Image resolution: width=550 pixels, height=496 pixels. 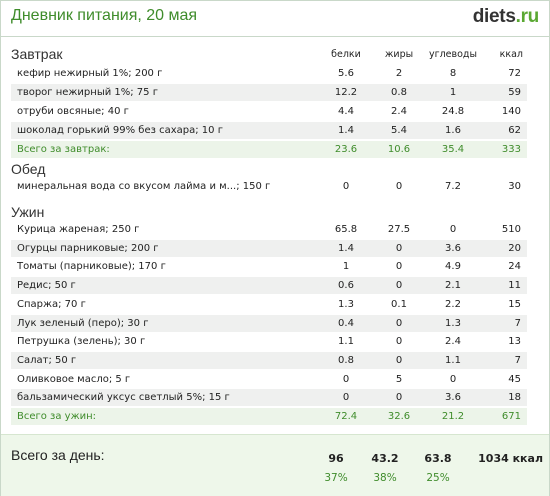 I want to click on day-total-carbs: 63.8, so click(x=438, y=458).